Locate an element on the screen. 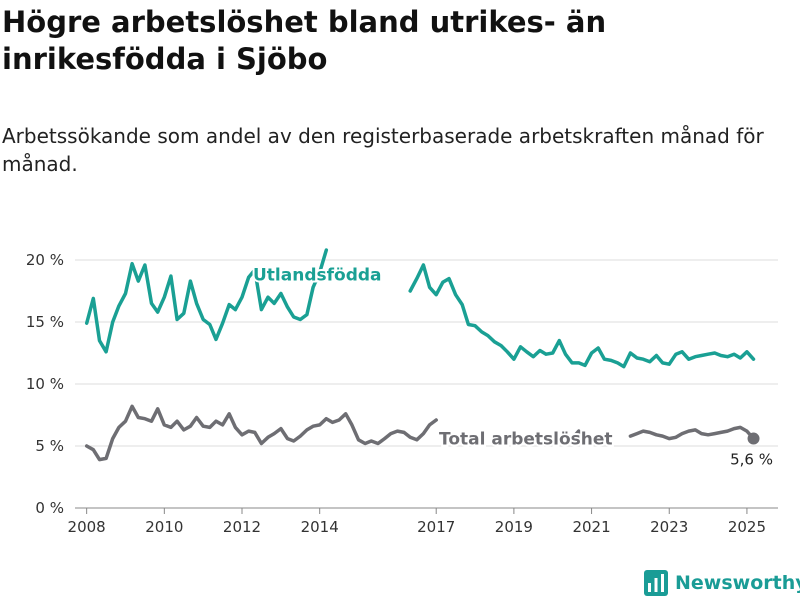  x-tick-label: 2023 is located at coordinates (669, 527).